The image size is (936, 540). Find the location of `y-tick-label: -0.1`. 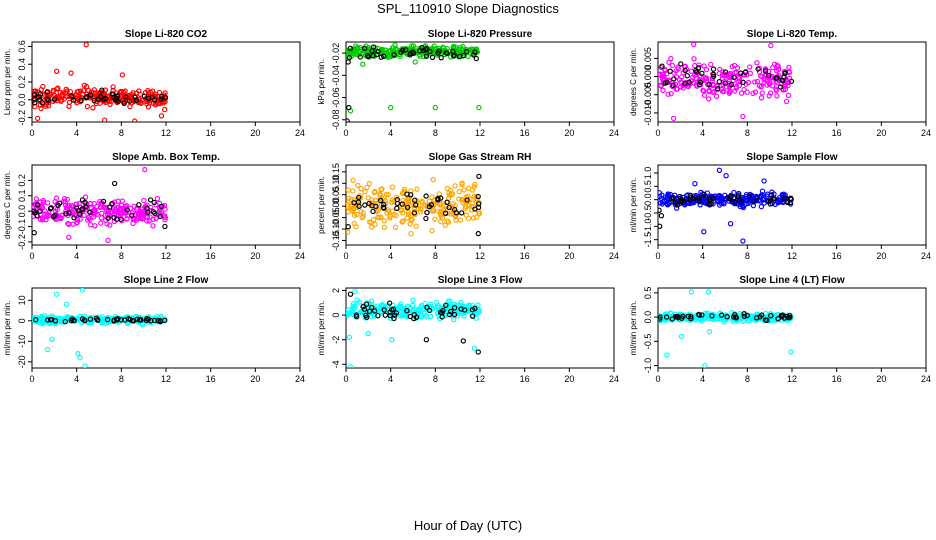

y-tick-label: -0.1 is located at coordinates (22, 227).